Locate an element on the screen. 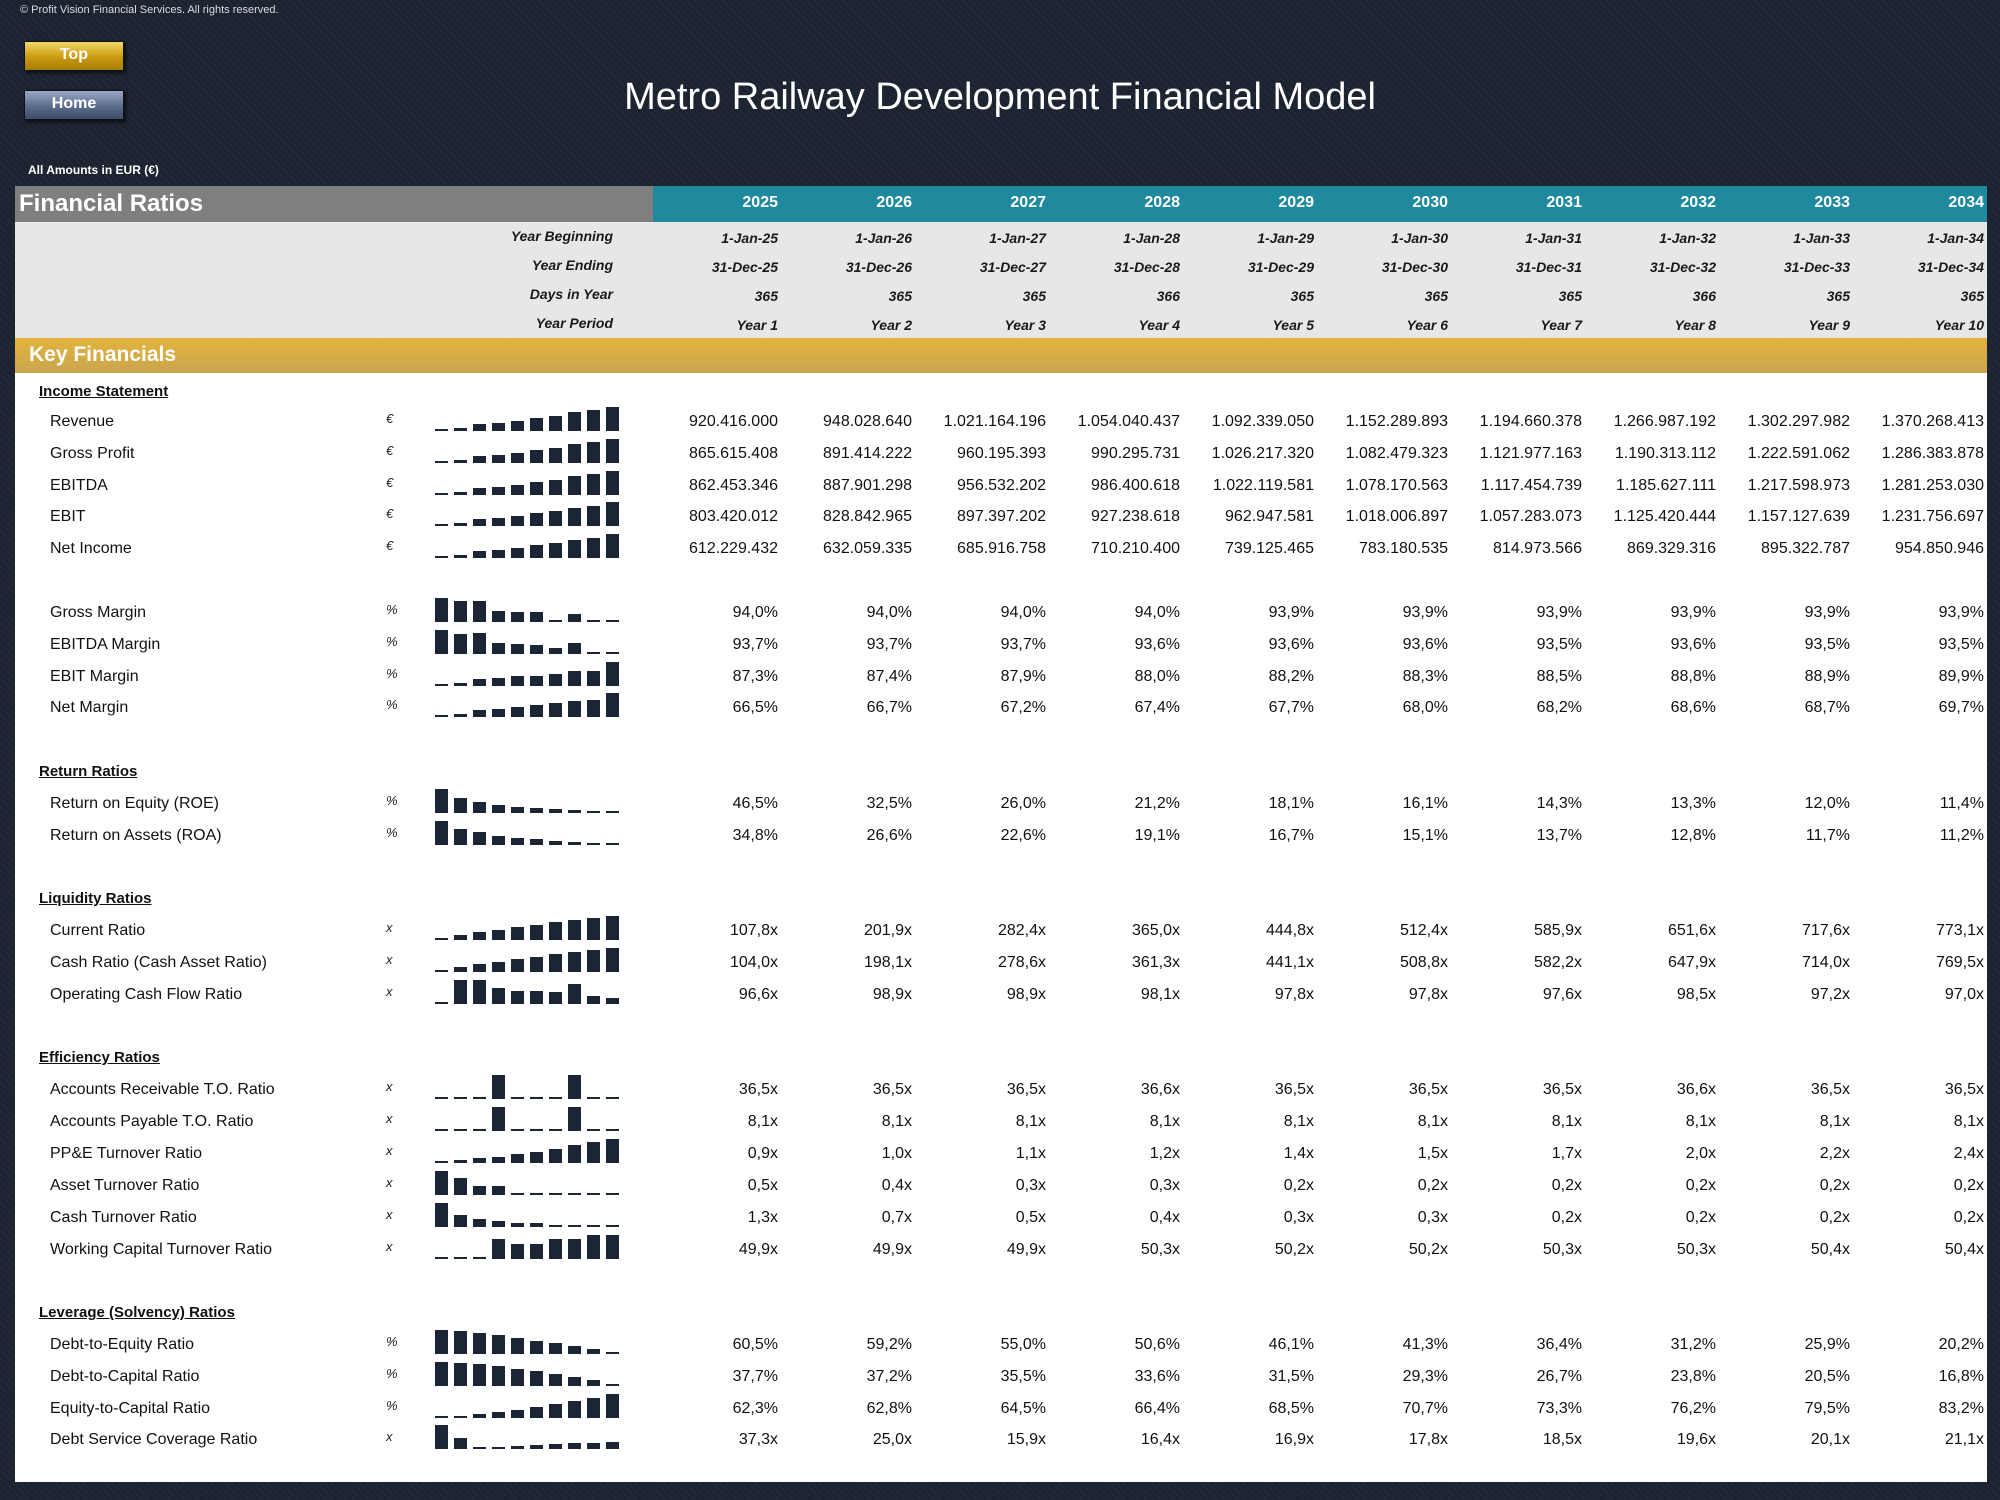 This screenshot has height=1500, width=2000. top-button: Top is located at coordinates (74, 56).